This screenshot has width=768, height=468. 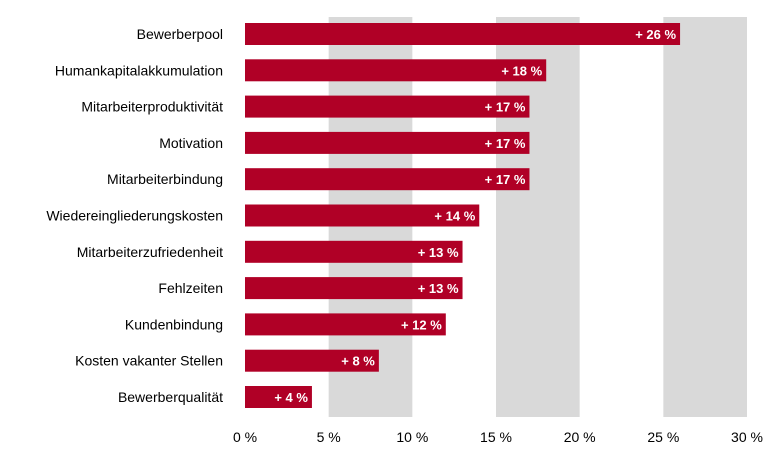 I want to click on x-tick-label: 10 %, so click(x=412, y=437).